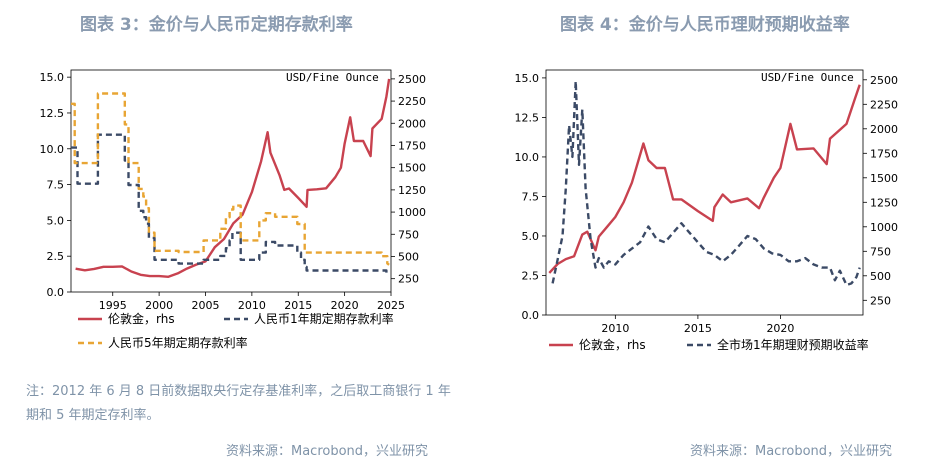  What do you see at coordinates (884, 227) in the screenshot?
I see `right-y-right-tick-label: 1000` at bounding box center [884, 227].